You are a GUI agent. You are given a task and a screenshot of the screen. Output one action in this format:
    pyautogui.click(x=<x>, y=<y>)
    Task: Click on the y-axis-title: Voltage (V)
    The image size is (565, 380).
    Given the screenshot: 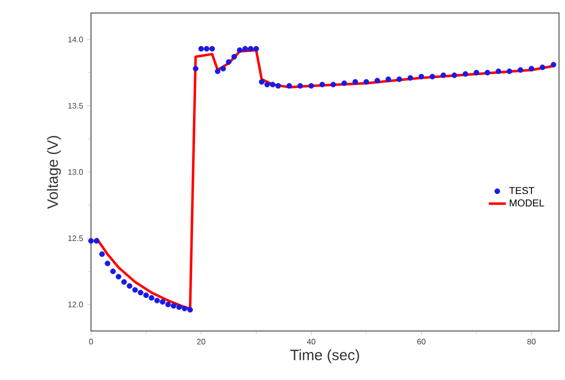 What is the action you would take?
    pyautogui.click(x=53, y=172)
    